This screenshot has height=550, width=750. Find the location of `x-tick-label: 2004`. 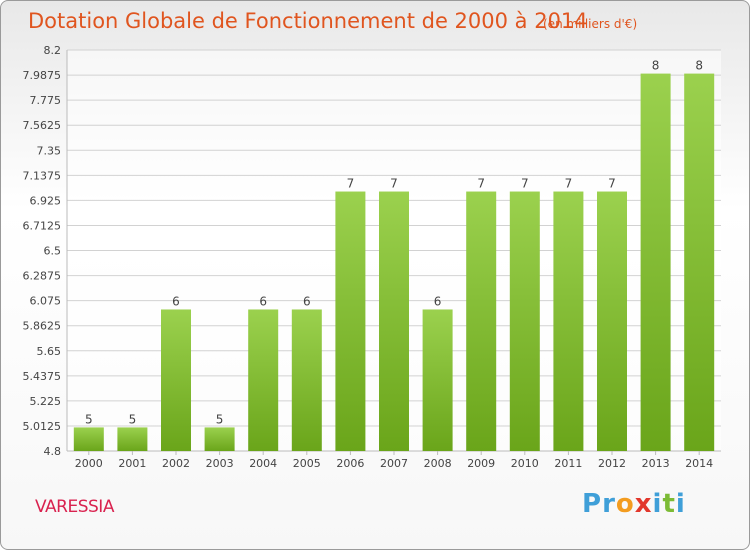

x-tick-label: 2004 is located at coordinates (263, 463).